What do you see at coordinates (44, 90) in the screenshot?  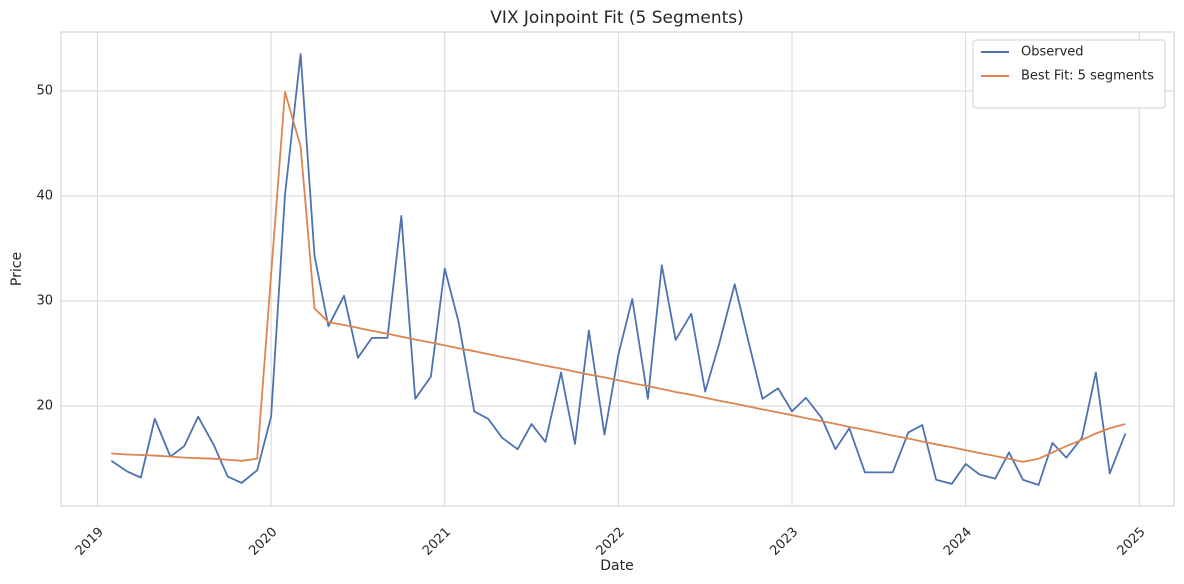 I see `y-tick-label: 50` at bounding box center [44, 90].